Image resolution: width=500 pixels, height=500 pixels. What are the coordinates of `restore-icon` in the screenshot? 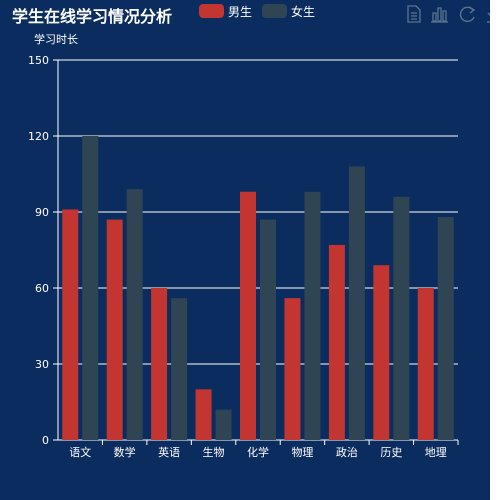 It's located at (467, 14).